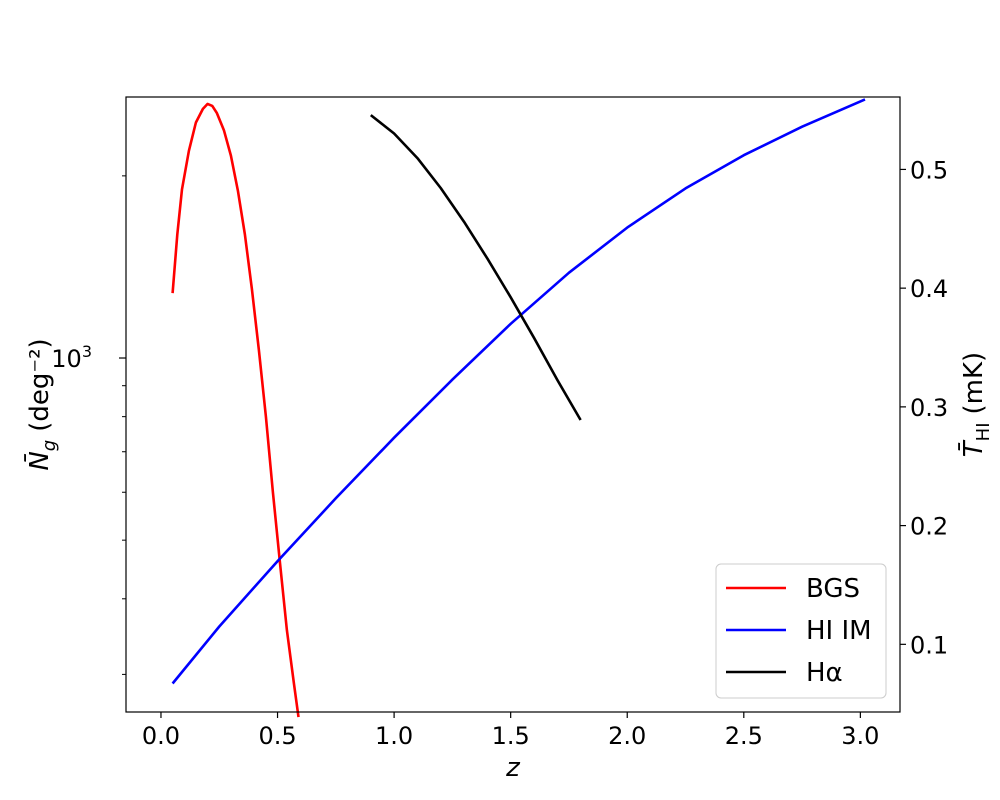 The height and width of the screenshot is (800, 1000). I want to click on x-tick-label: 2.0, so click(627, 736).